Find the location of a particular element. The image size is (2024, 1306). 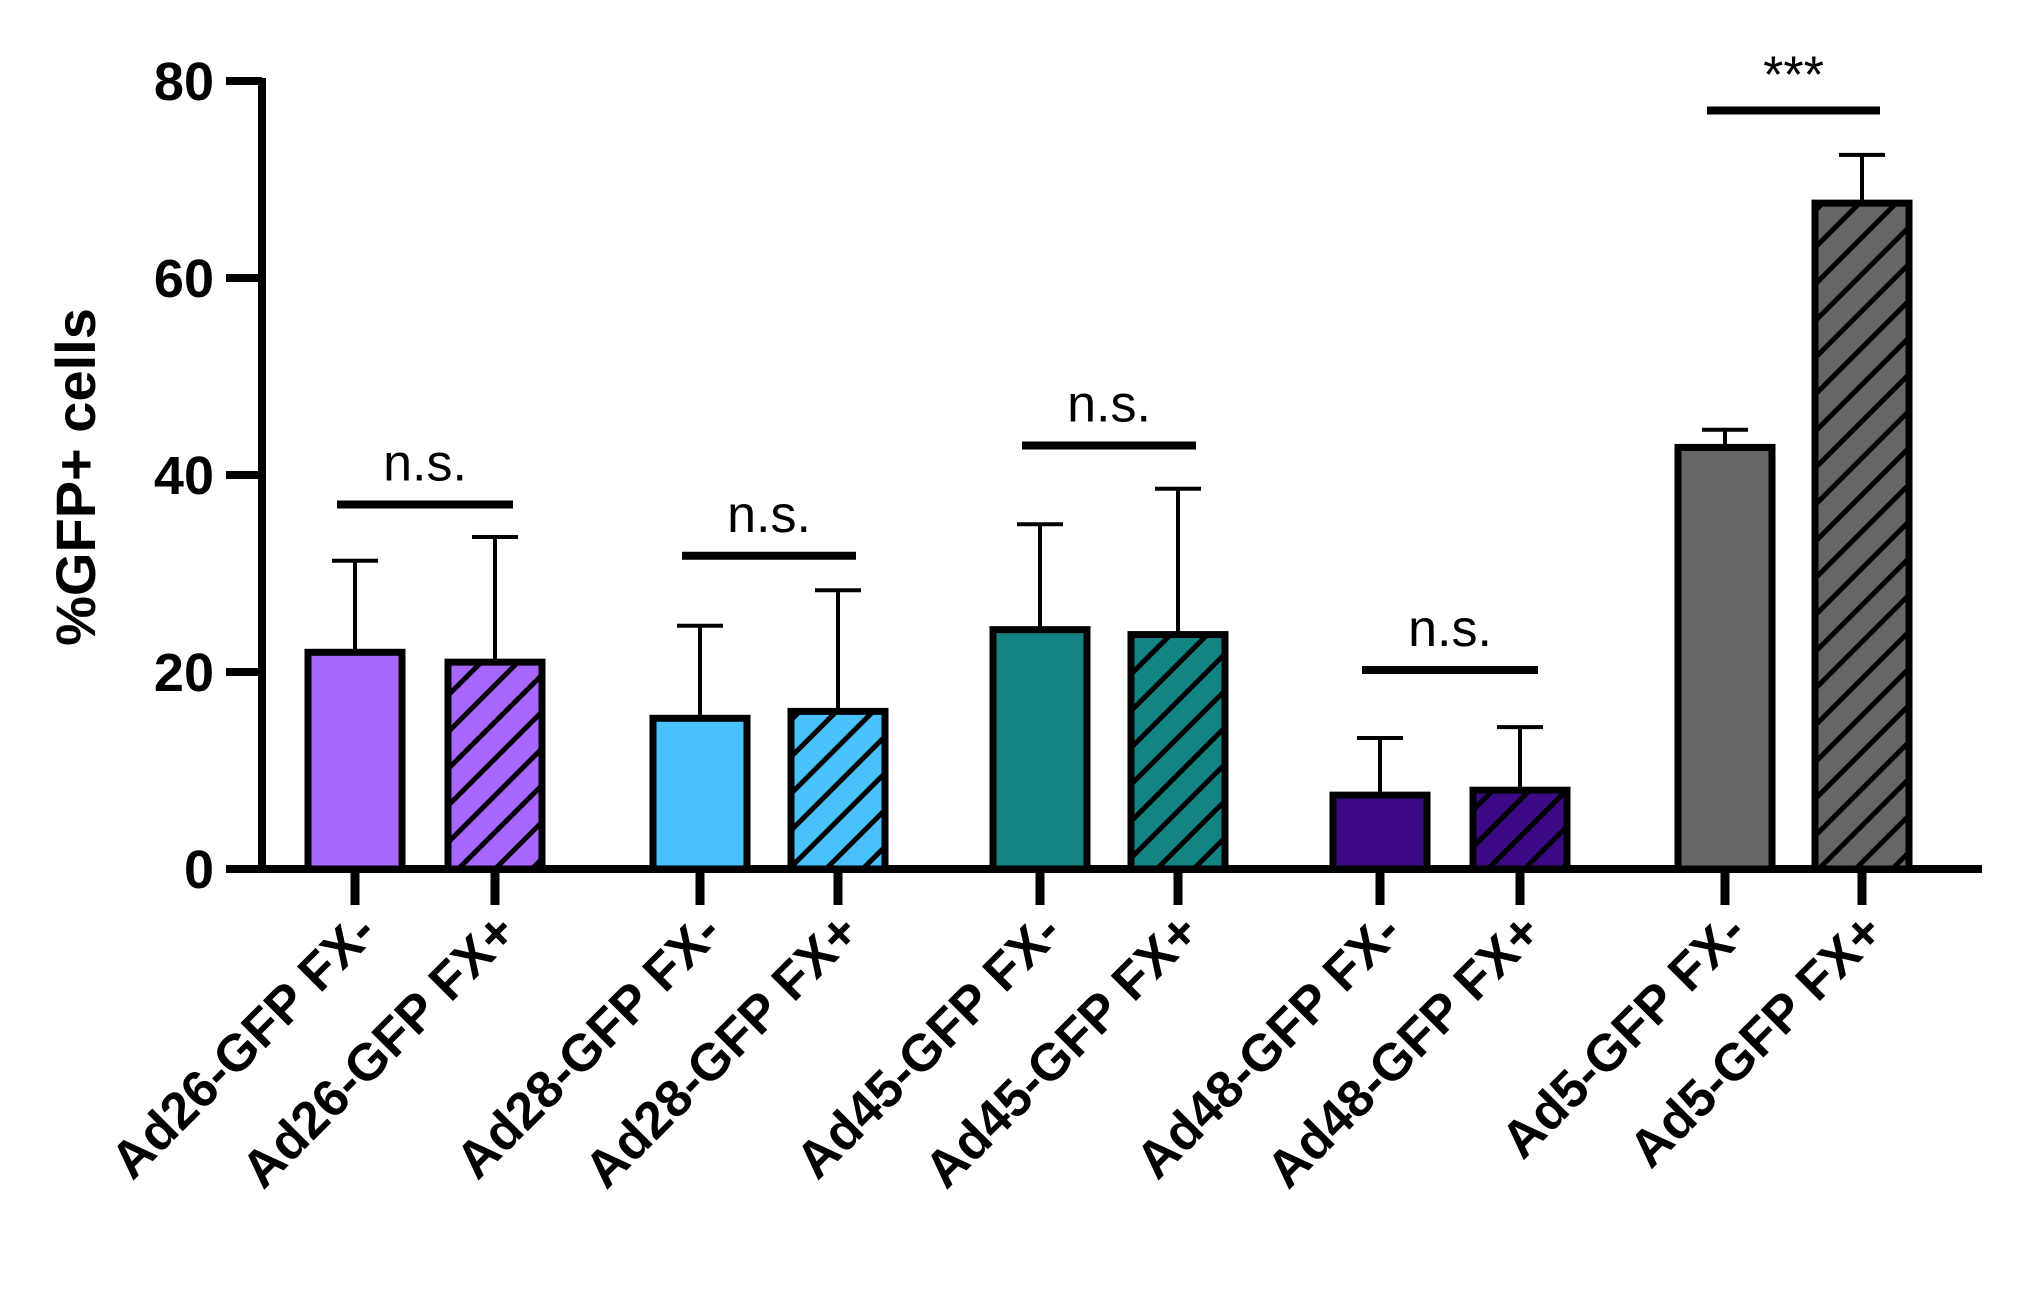

y-tick-label: 0 is located at coordinates (199, 870).